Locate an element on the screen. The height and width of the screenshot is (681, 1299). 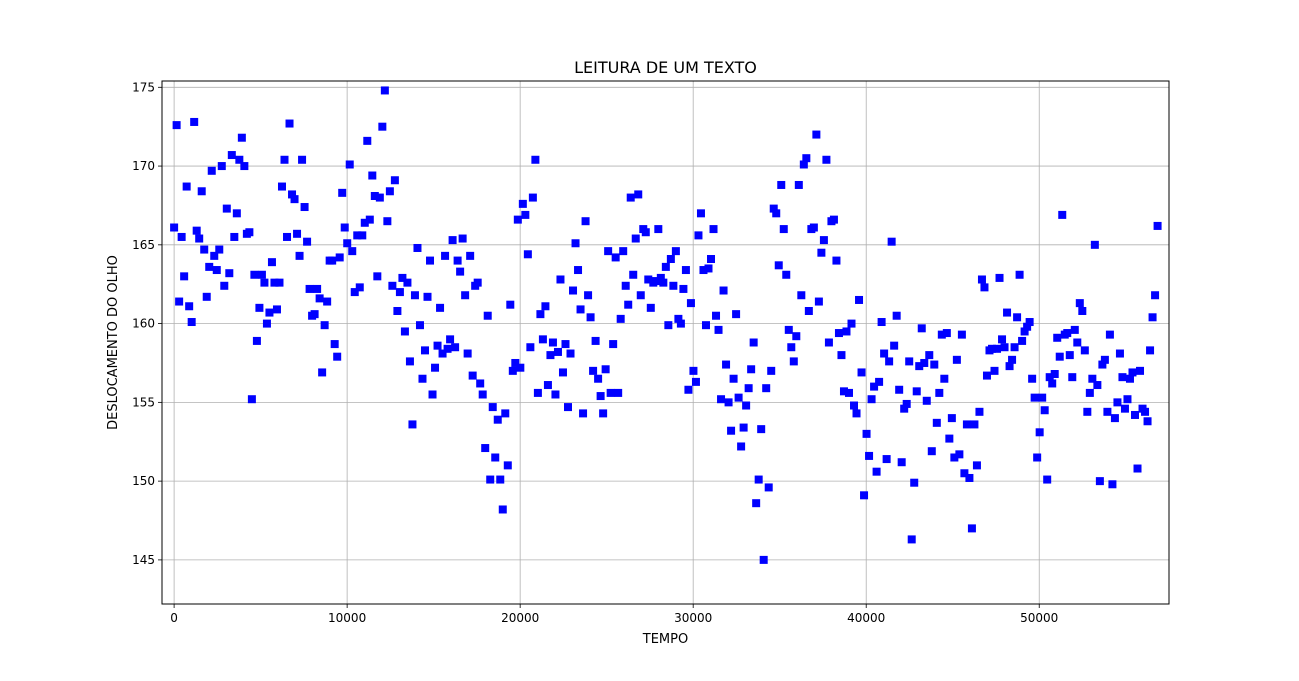
x-axis-label: TEMPO is located at coordinates (665, 639).